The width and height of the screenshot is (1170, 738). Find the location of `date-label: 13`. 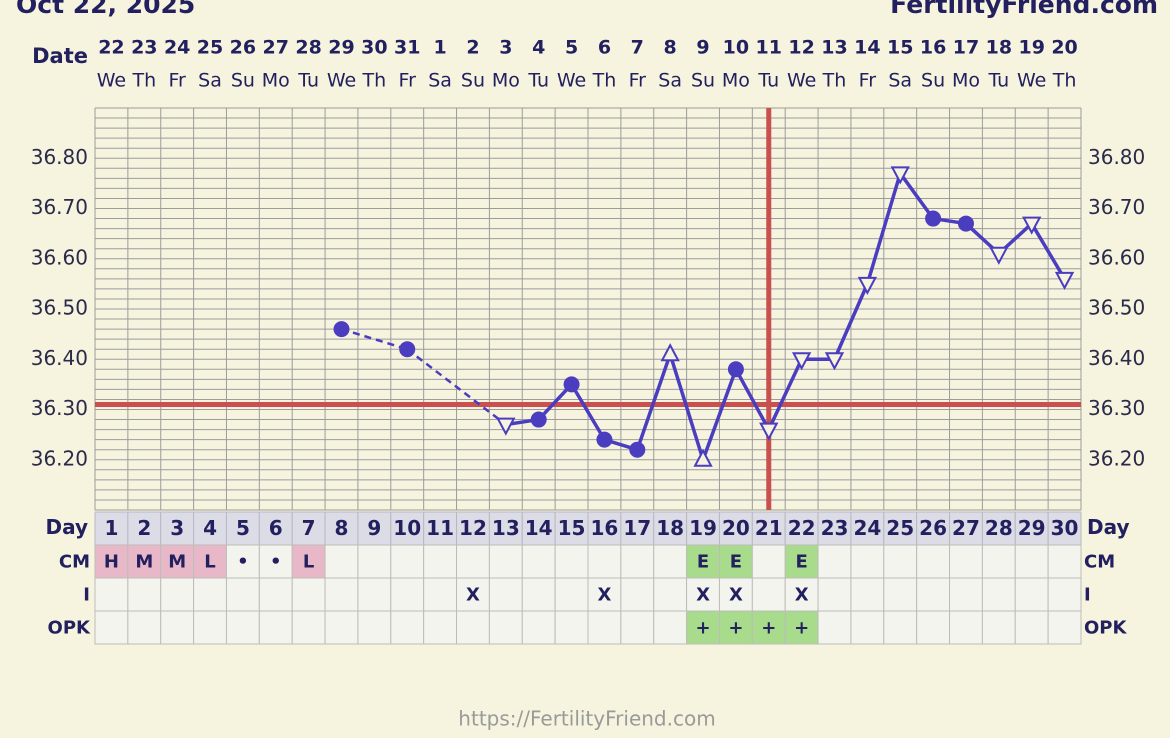

date-label: 13 is located at coordinates (834, 48).